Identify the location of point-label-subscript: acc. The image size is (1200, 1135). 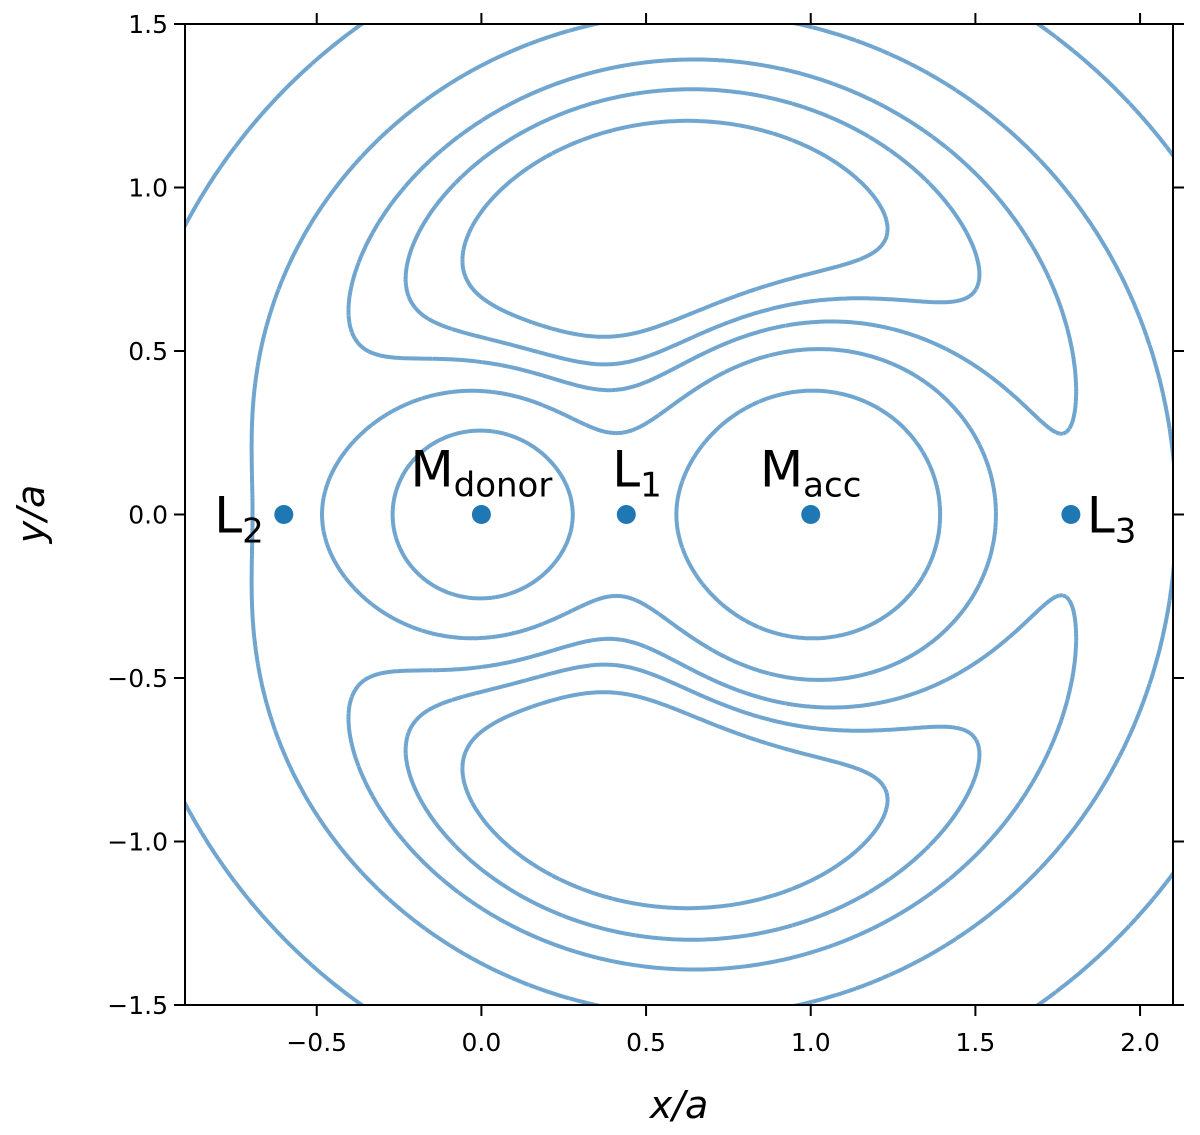
(832, 486).